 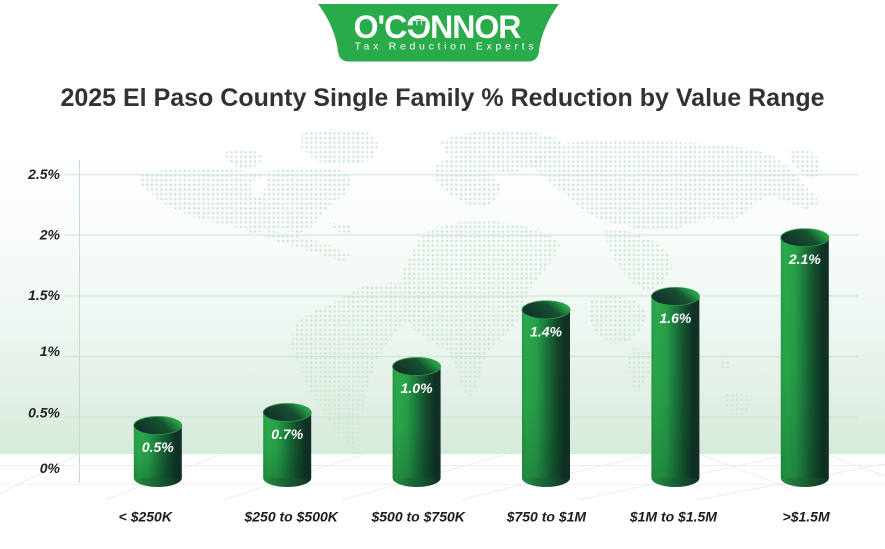 I want to click on svg-text: 1.5%, so click(x=44, y=295).